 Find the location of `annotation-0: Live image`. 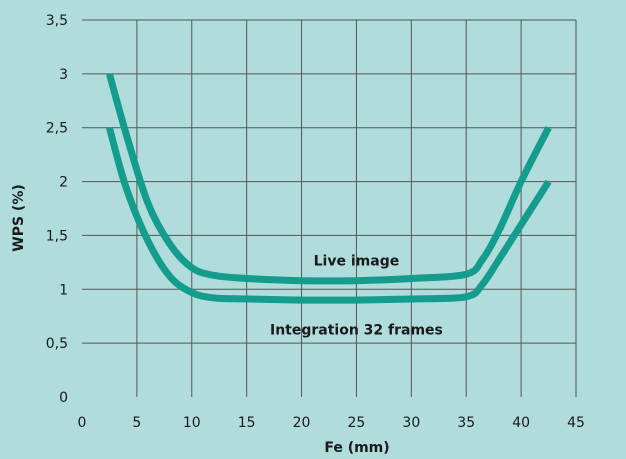

annotation-0: Live image is located at coordinates (357, 262).